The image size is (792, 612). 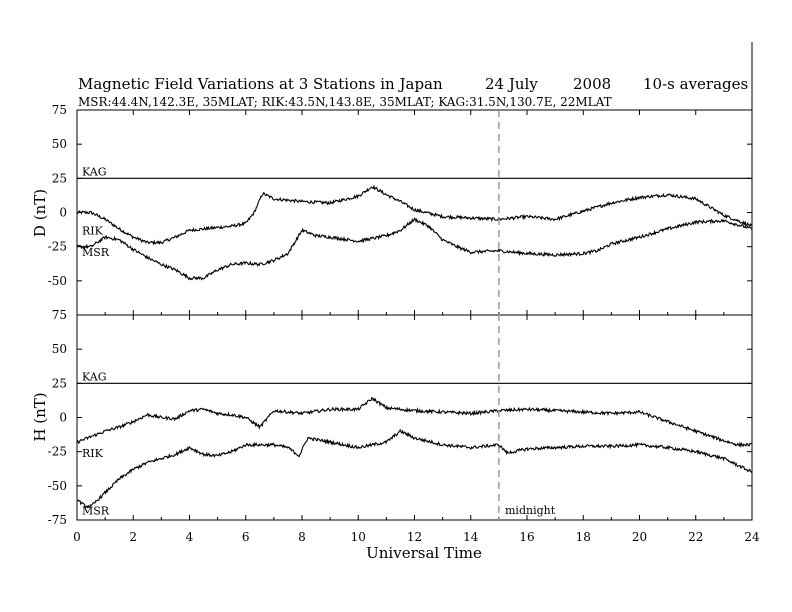 What do you see at coordinates (93, 230) in the screenshot?
I see `panel-0-label-rik: RIK` at bounding box center [93, 230].